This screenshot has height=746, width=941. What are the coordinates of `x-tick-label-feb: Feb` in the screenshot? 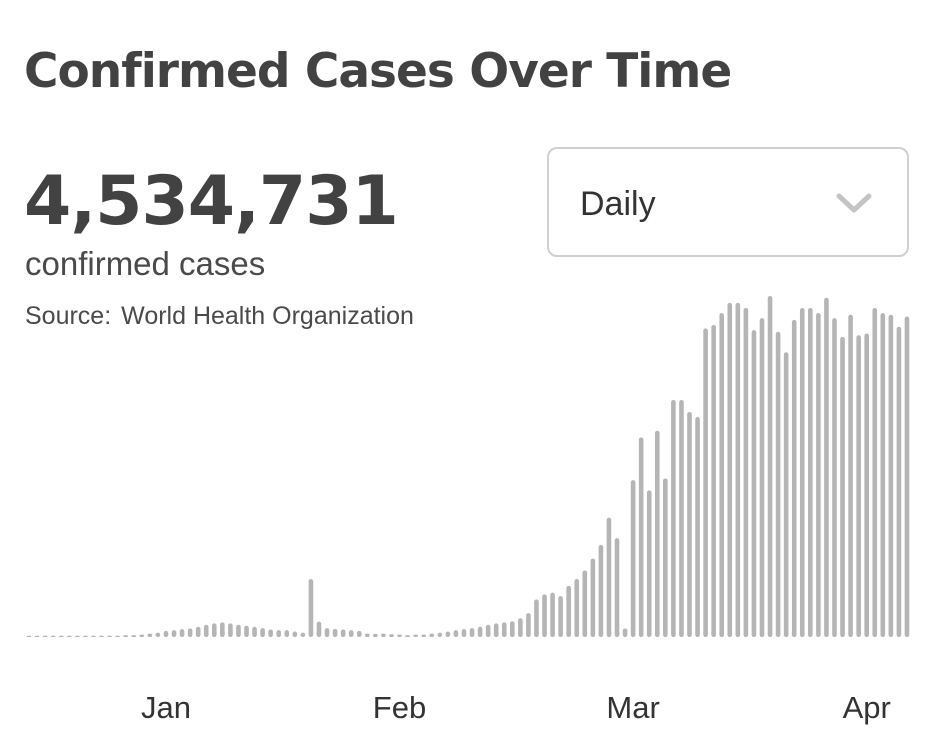 It's located at (399, 707).